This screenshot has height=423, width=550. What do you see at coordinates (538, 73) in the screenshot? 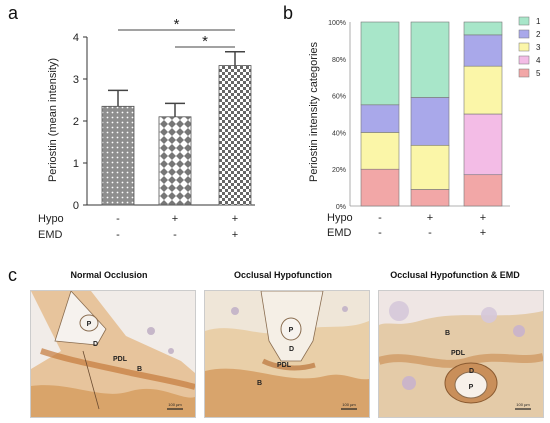
I see `chart-b-legend-label: 5` at bounding box center [538, 73].